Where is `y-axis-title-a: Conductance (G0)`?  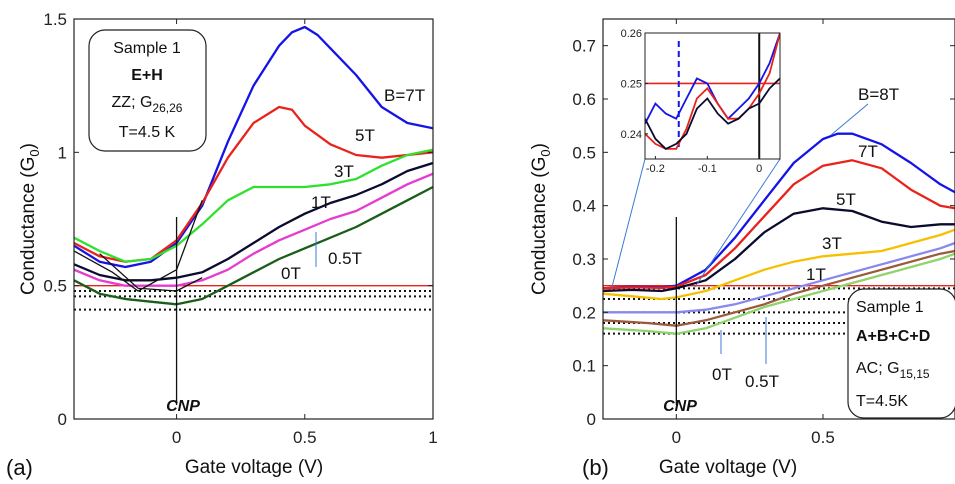 y-axis-title-a: Conductance (G0) is located at coordinates (30, 219).